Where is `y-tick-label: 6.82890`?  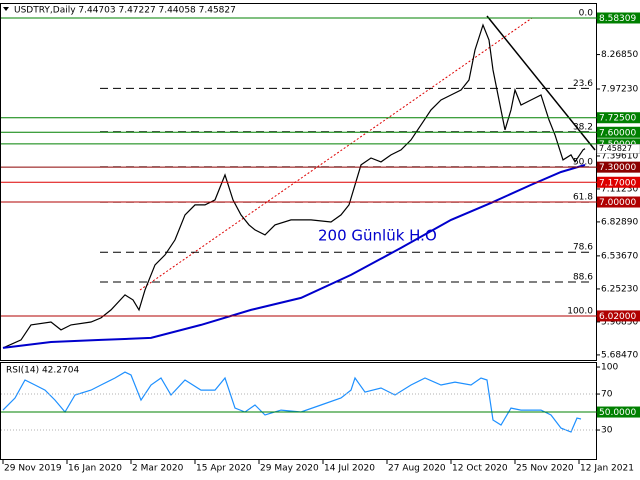
y-tick-label: 6.82890 is located at coordinates (619, 222).